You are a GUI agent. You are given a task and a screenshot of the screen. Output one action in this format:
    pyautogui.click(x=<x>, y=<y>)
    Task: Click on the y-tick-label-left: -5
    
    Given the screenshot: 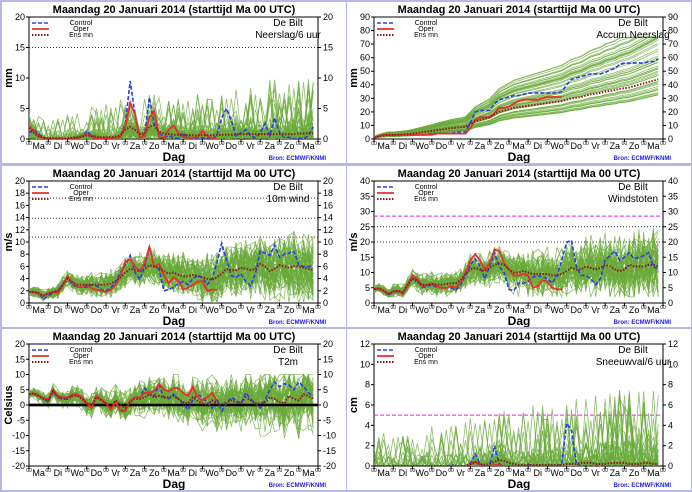 What is the action you would take?
    pyautogui.click(x=21, y=420)
    